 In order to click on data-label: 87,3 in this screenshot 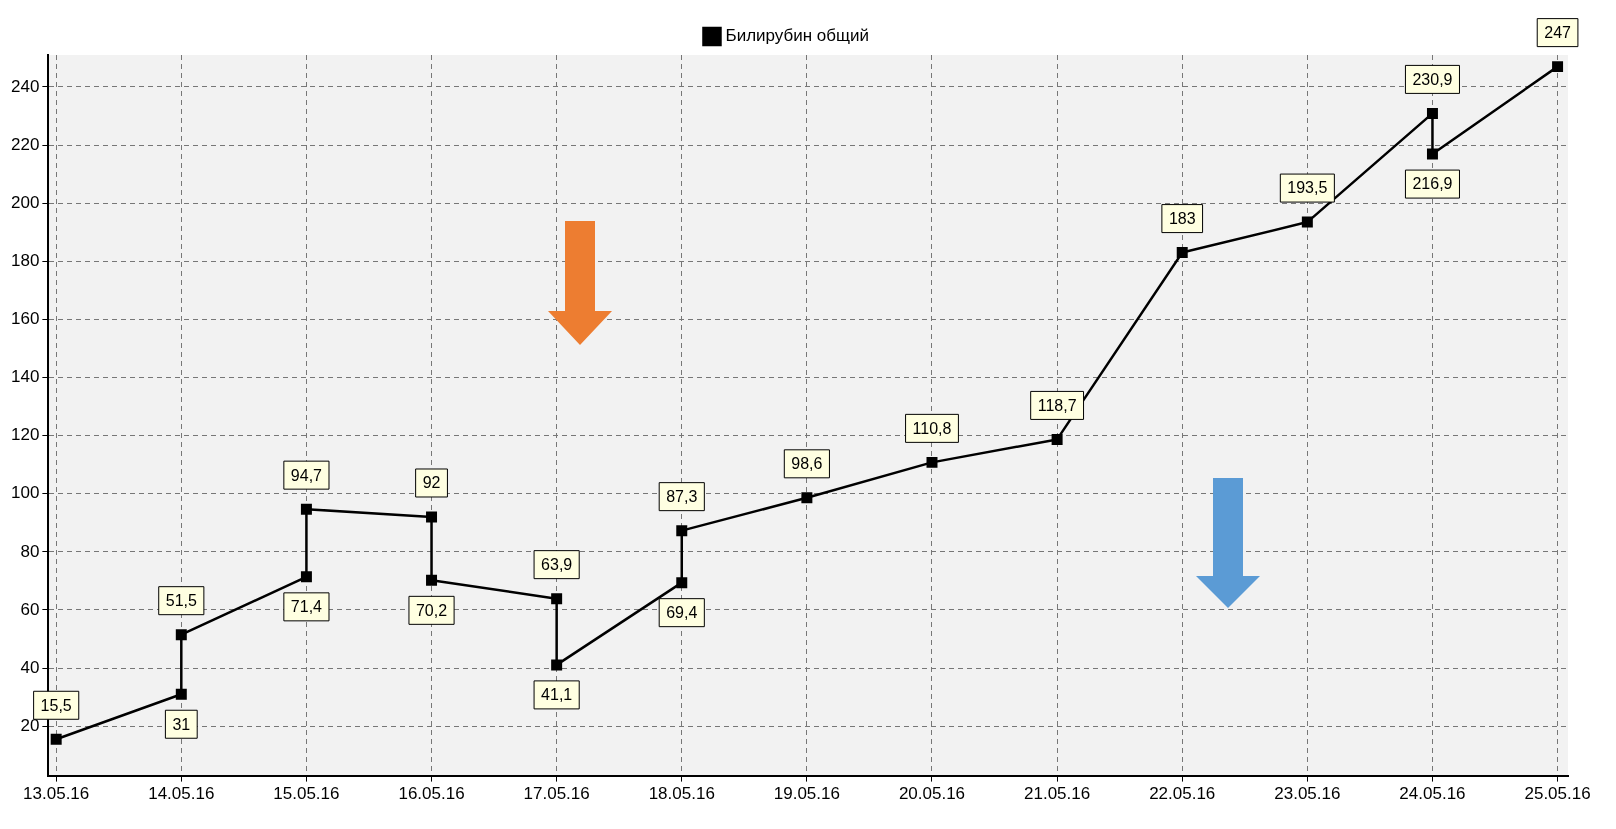, I will do `click(682, 497)`.